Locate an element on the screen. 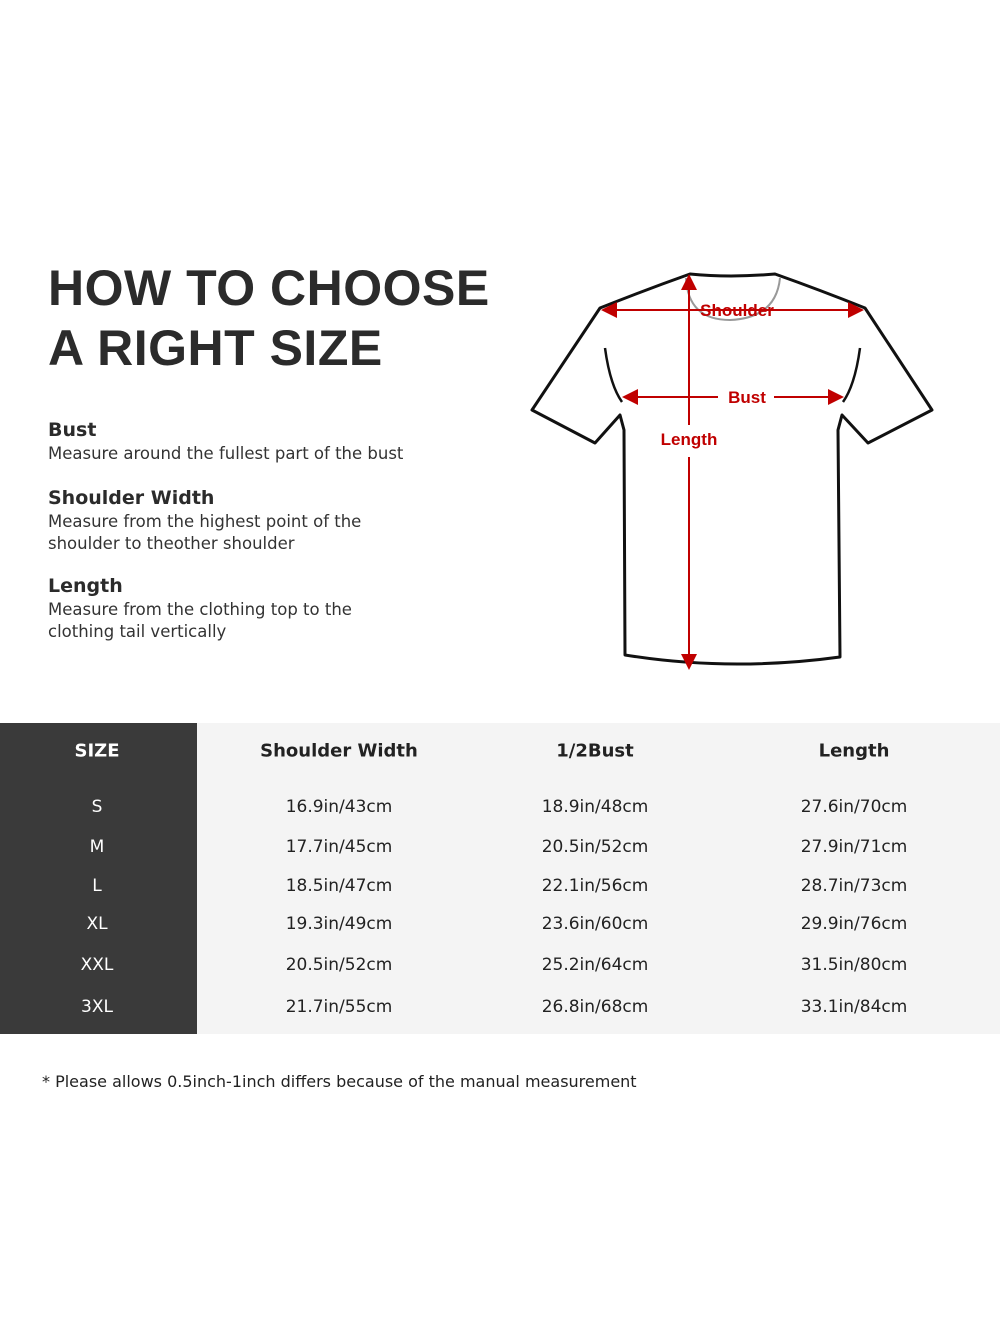  cell-shoulder-width: 16.9in/43cm is located at coordinates (339, 807).